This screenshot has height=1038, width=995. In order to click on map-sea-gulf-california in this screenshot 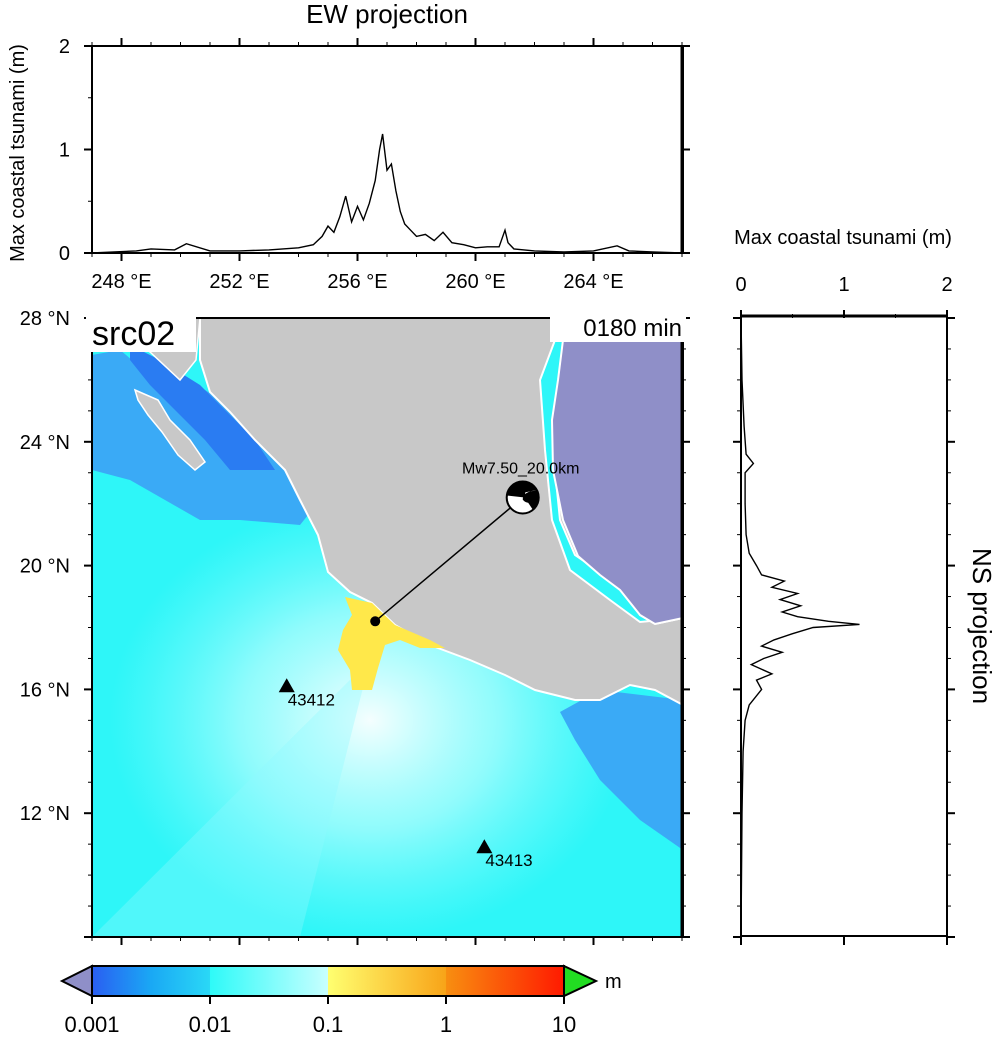, I will do `click(202, 407)`.